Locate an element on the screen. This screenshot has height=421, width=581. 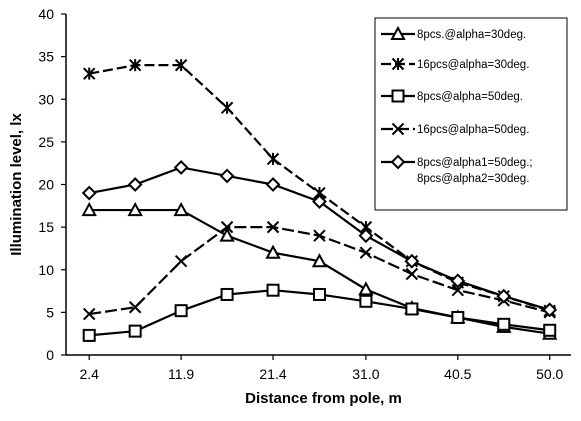
legend-label: 8pcs.@alpha=30deg. is located at coordinates (471, 35).